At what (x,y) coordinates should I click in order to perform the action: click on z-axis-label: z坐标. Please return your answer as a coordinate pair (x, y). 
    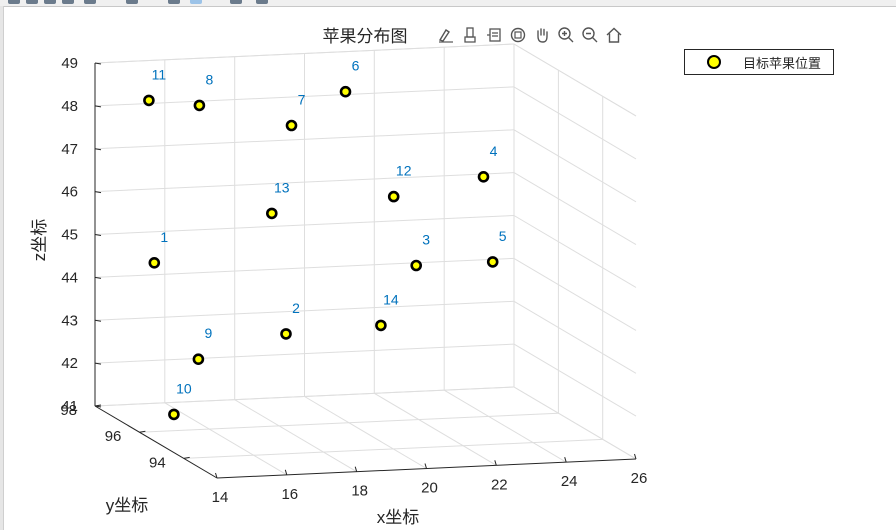
    Looking at the image, I should click on (39, 240).